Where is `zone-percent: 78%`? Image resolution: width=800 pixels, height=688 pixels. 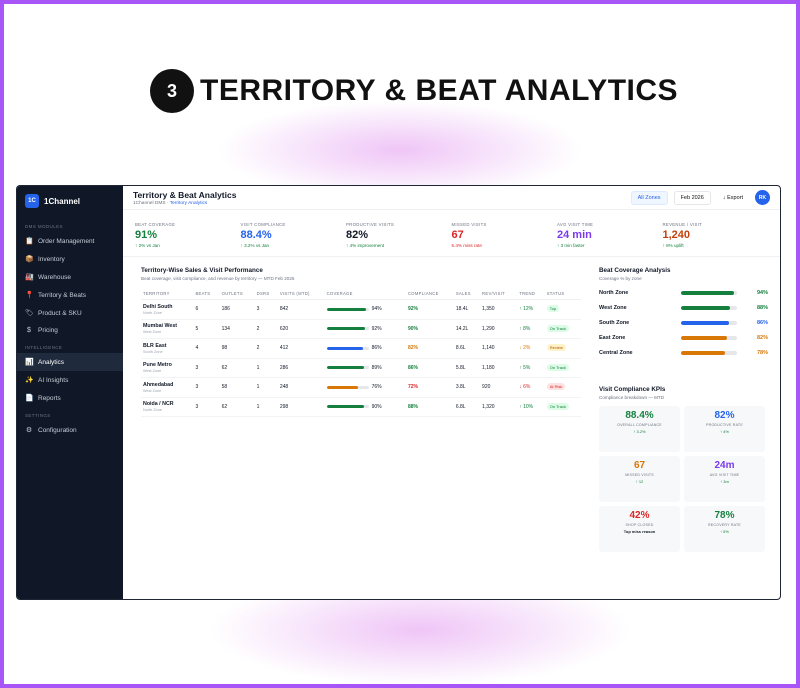
zone-percent: 78% is located at coordinates (762, 353).